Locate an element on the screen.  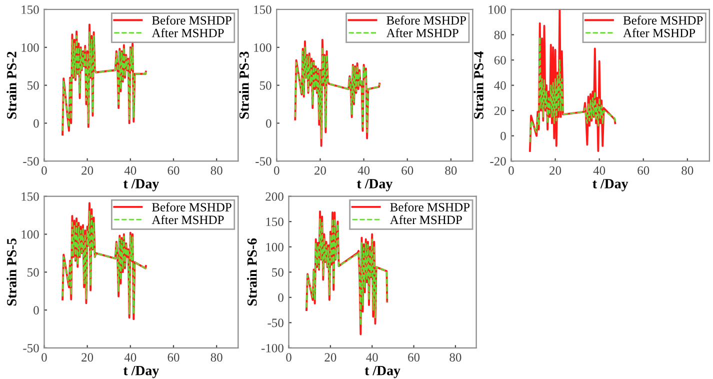
y-axis-title: Strain PS-6 is located at coordinates (252, 272).